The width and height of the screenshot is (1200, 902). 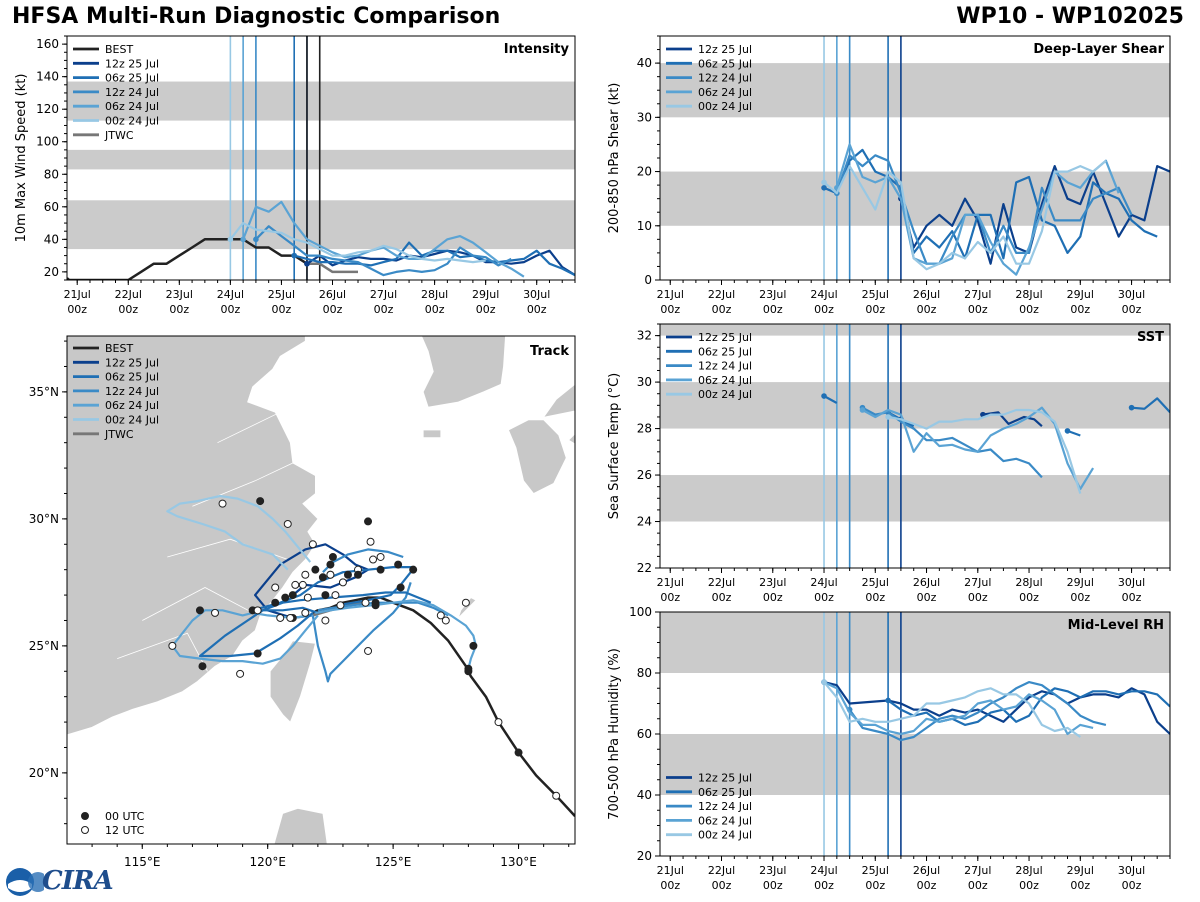 I want to click on land-jeju, so click(x=432, y=434).